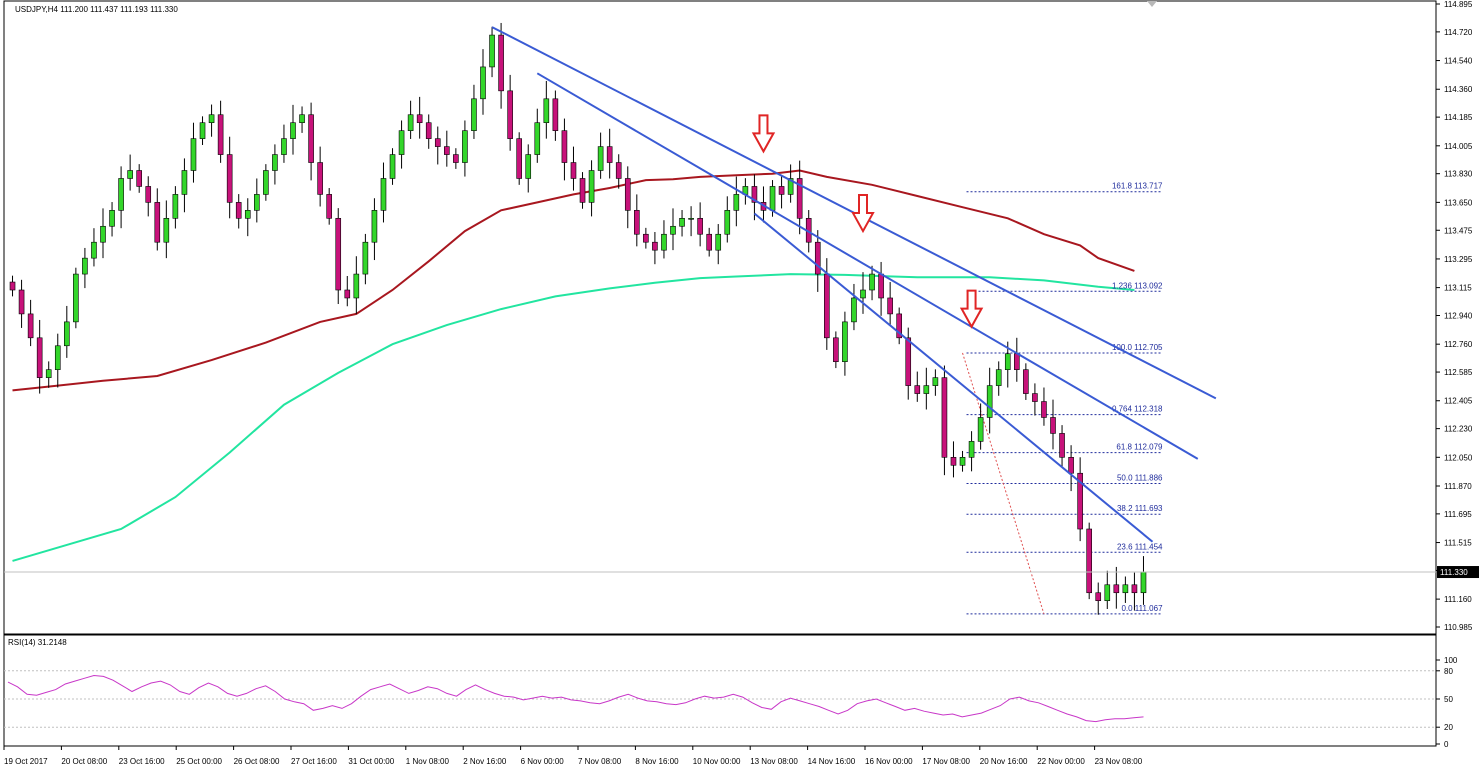  What do you see at coordinates (946, 761) in the screenshot?
I see `time-axis-label: 17 Nov 08:00` at bounding box center [946, 761].